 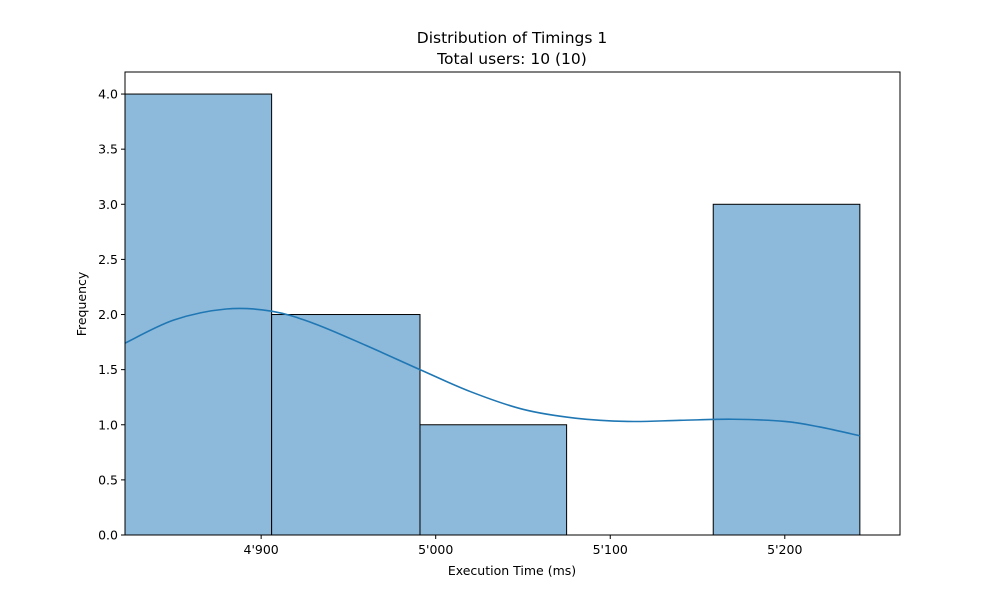 What do you see at coordinates (523, 546) in the screenshot?
I see `x-axis-ticks: 4'900 5'000 5'100 5'200` at bounding box center [523, 546].